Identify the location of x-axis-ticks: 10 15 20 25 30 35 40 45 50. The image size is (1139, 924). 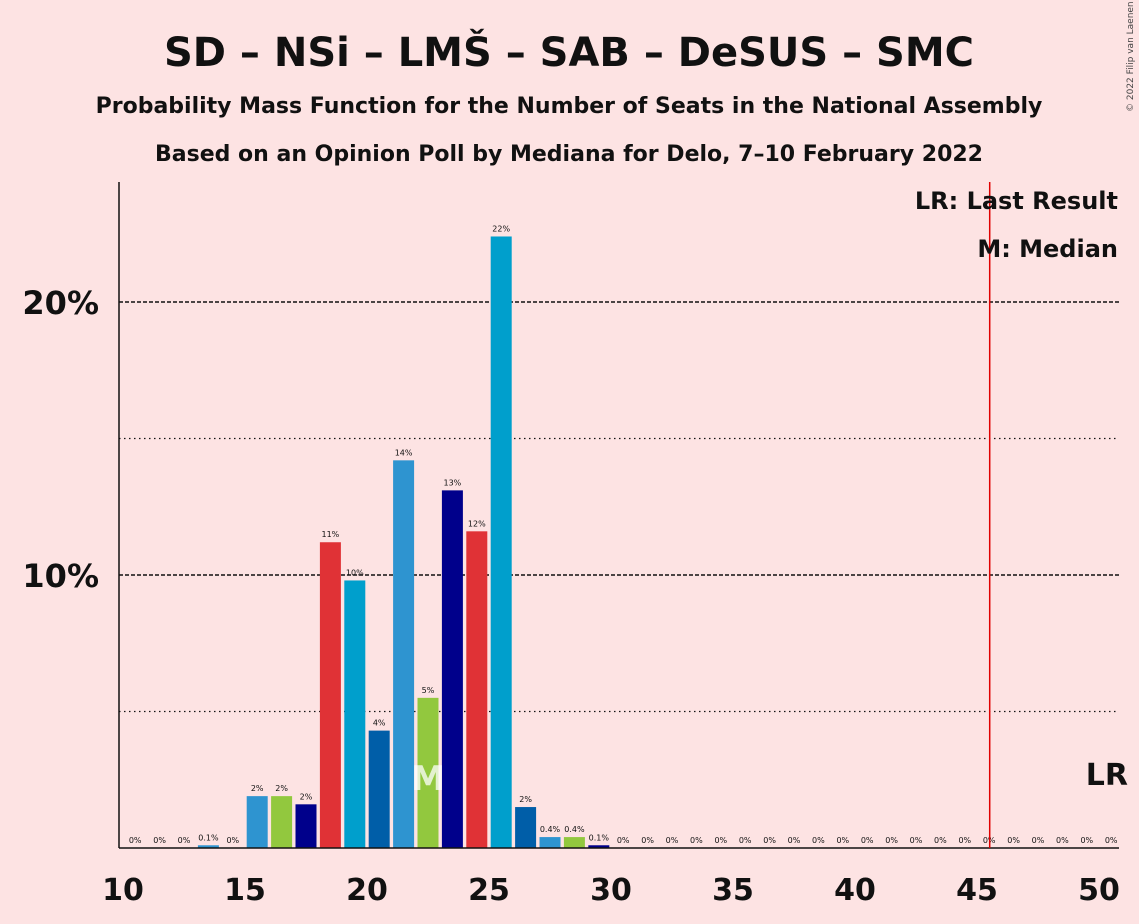
(611, 890).